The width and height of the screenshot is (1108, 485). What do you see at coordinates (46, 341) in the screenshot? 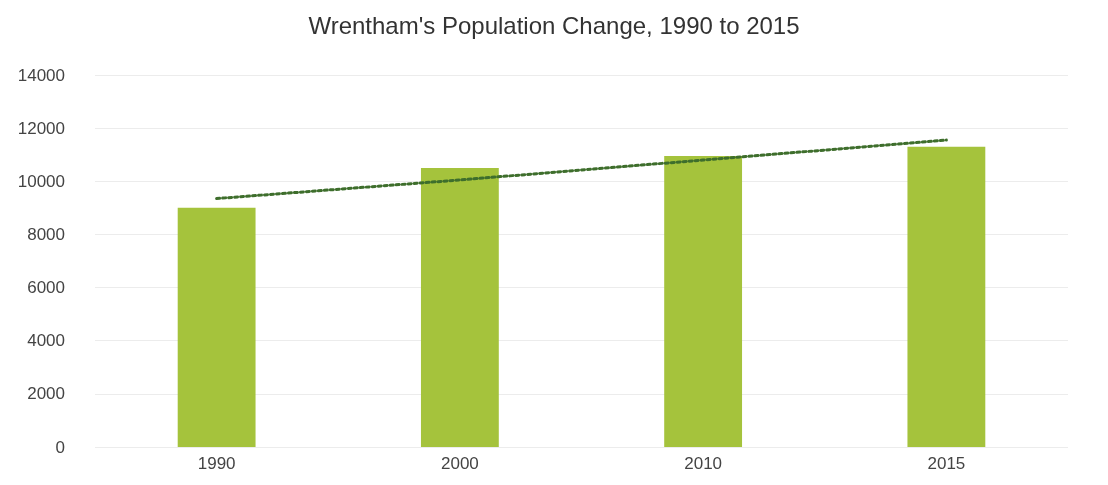
I see `y-tick-label: 4000` at bounding box center [46, 341].